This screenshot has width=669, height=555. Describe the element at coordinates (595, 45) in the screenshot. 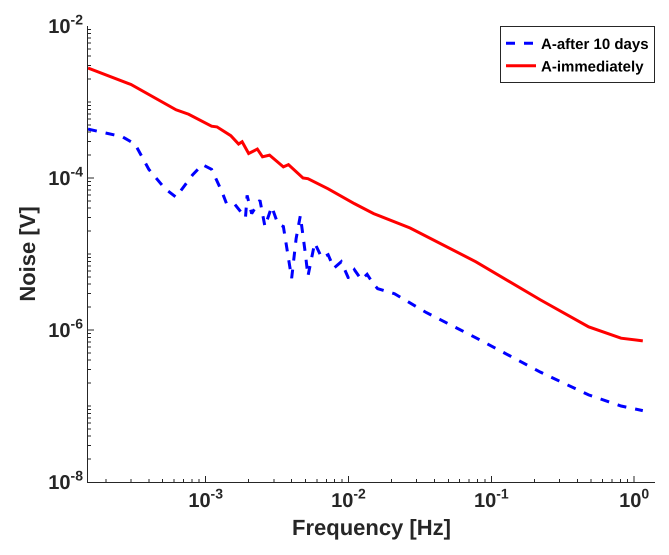

I see `legend-label: A-after 10 days` at that location.